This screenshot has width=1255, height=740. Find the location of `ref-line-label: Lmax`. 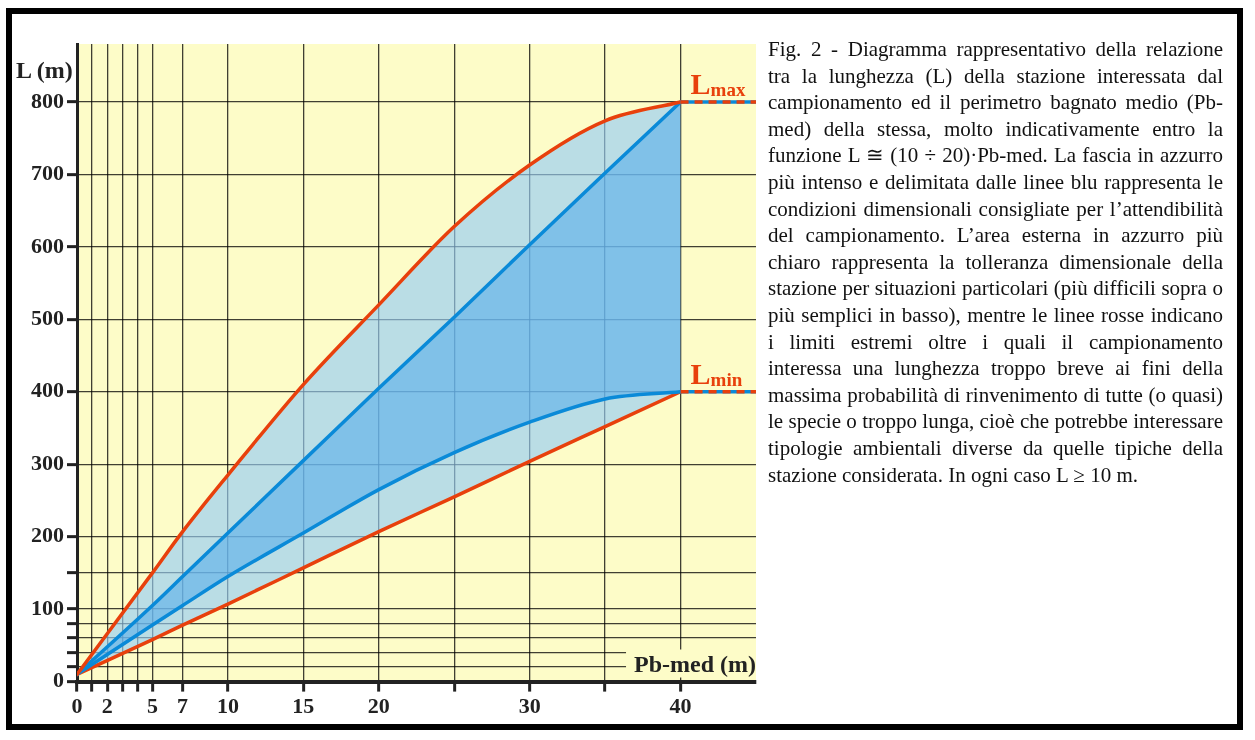

ref-line-label: Lmax is located at coordinates (718, 83).